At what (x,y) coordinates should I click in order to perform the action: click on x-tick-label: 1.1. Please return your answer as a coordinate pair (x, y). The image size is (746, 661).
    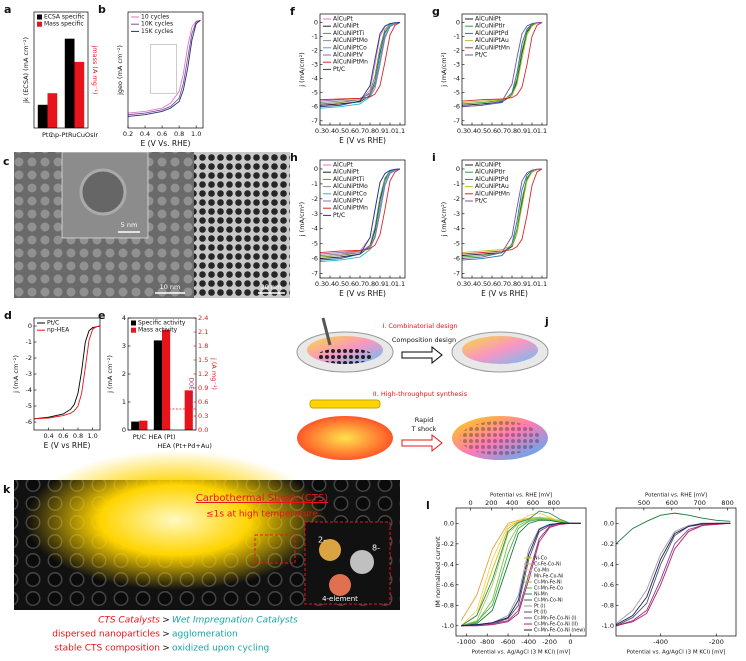
    Looking at the image, I should click on (400, 284).